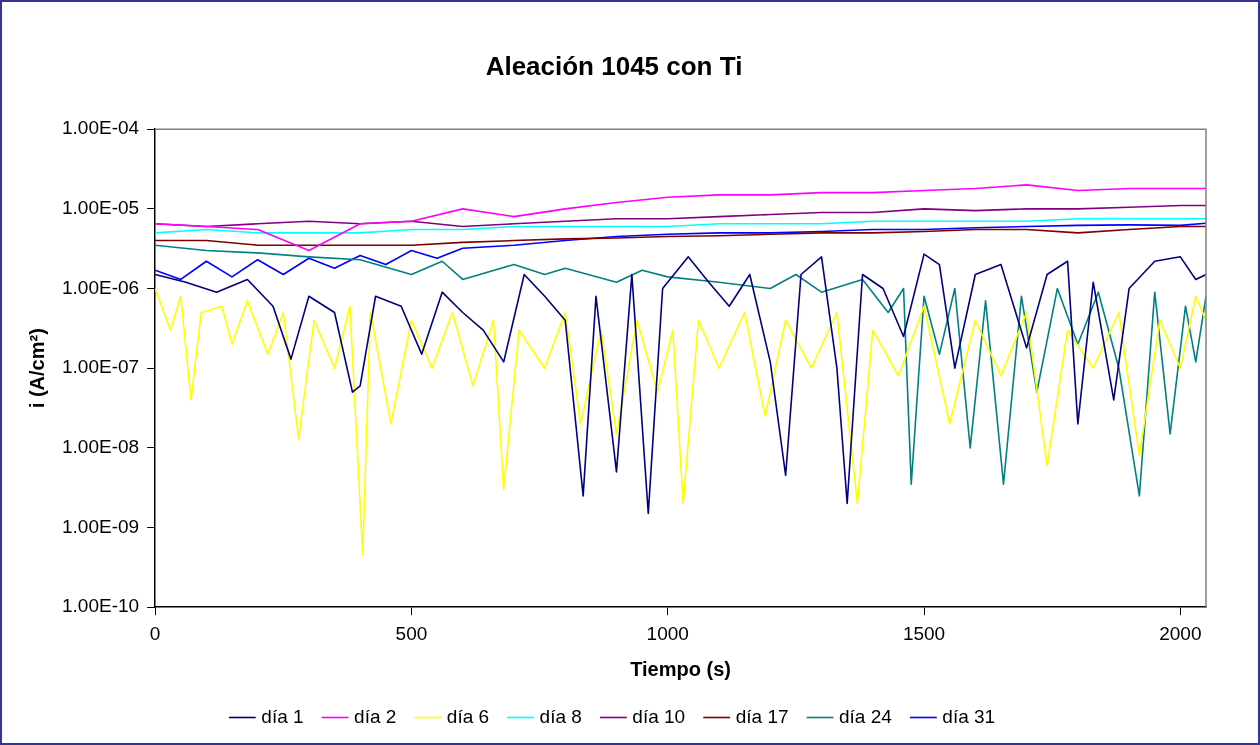 Image resolution: width=1260 pixels, height=745 pixels. What do you see at coordinates (762, 716) in the screenshot?
I see `legend-label: día 17` at bounding box center [762, 716].